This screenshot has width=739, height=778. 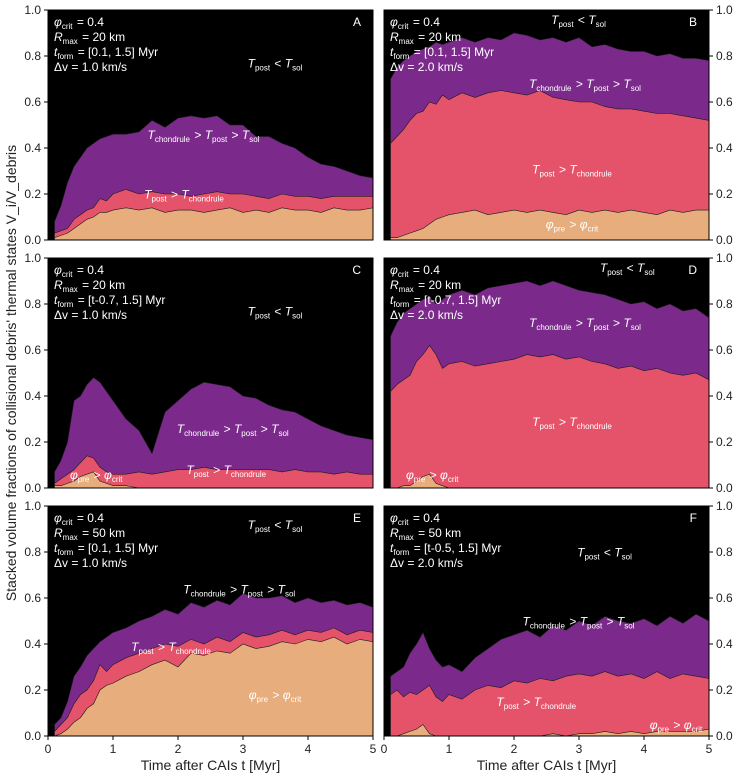 What do you see at coordinates (106, 53) in the screenshot?
I see `param-line: tform = [0.1, 1.5] Myr` at bounding box center [106, 53].